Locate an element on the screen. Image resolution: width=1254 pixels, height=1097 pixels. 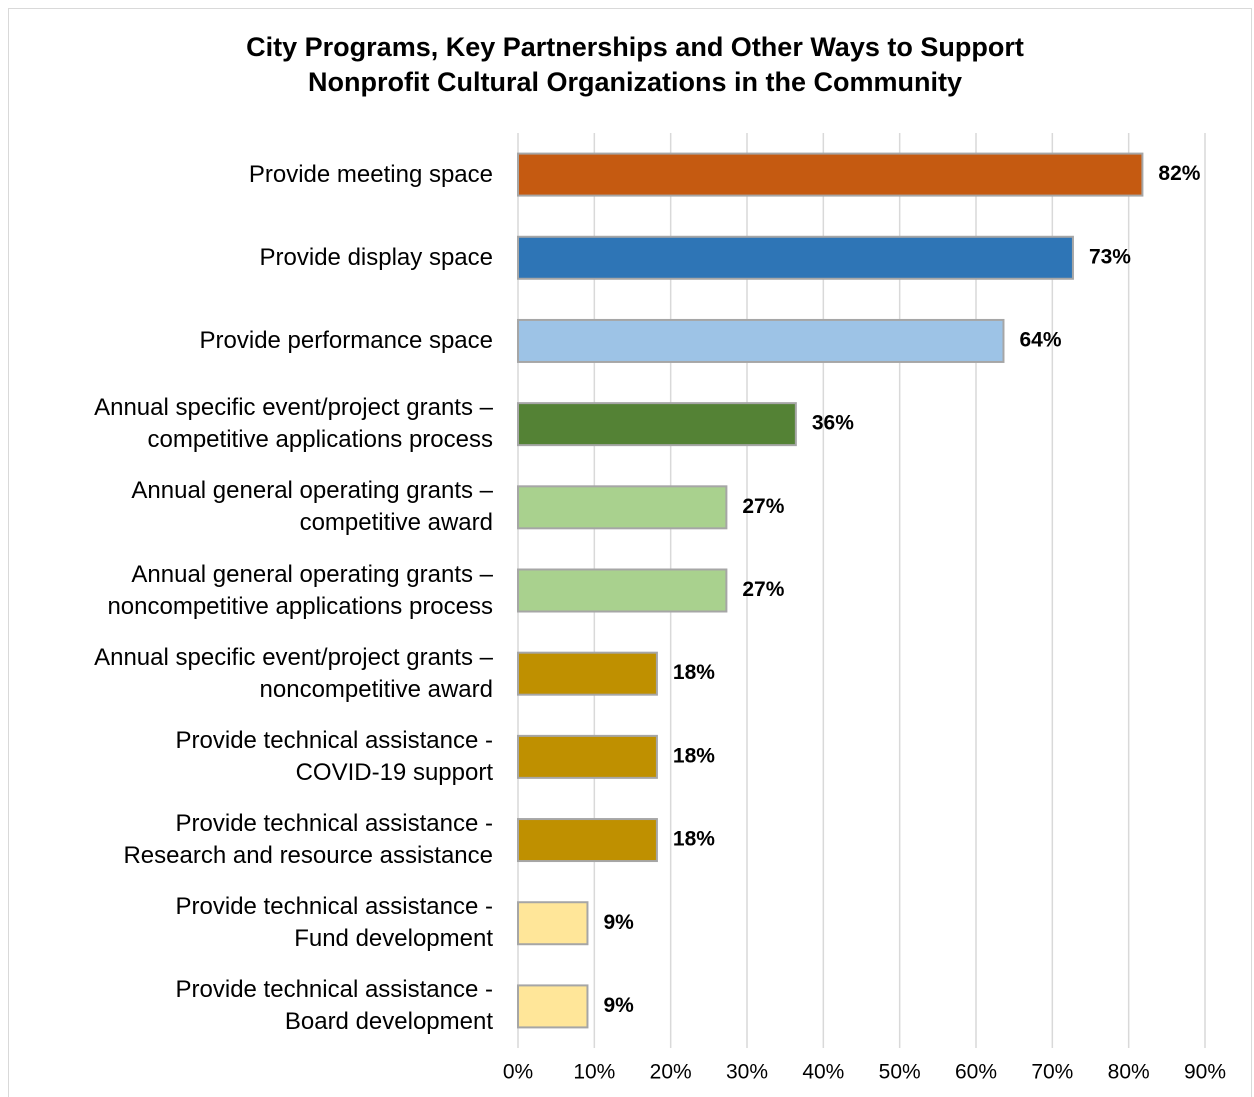
x-tick-label: 90% is located at coordinates (1205, 1072).